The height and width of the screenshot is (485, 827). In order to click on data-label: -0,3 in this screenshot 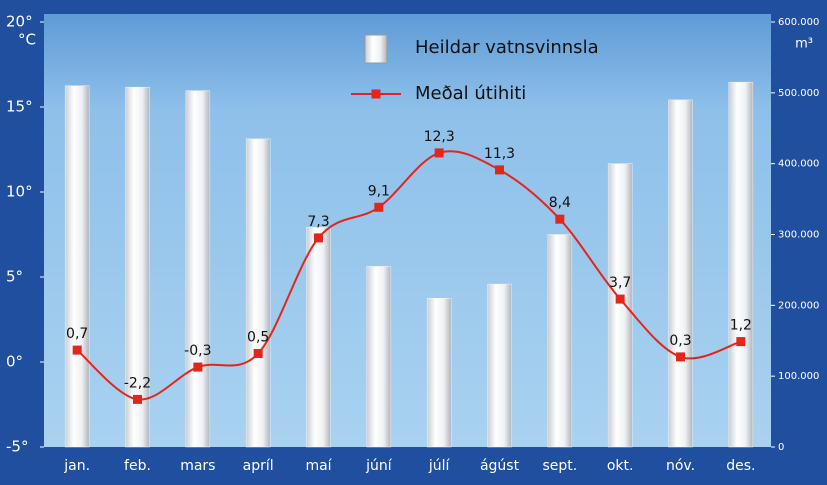, I will do `click(197, 351)`.